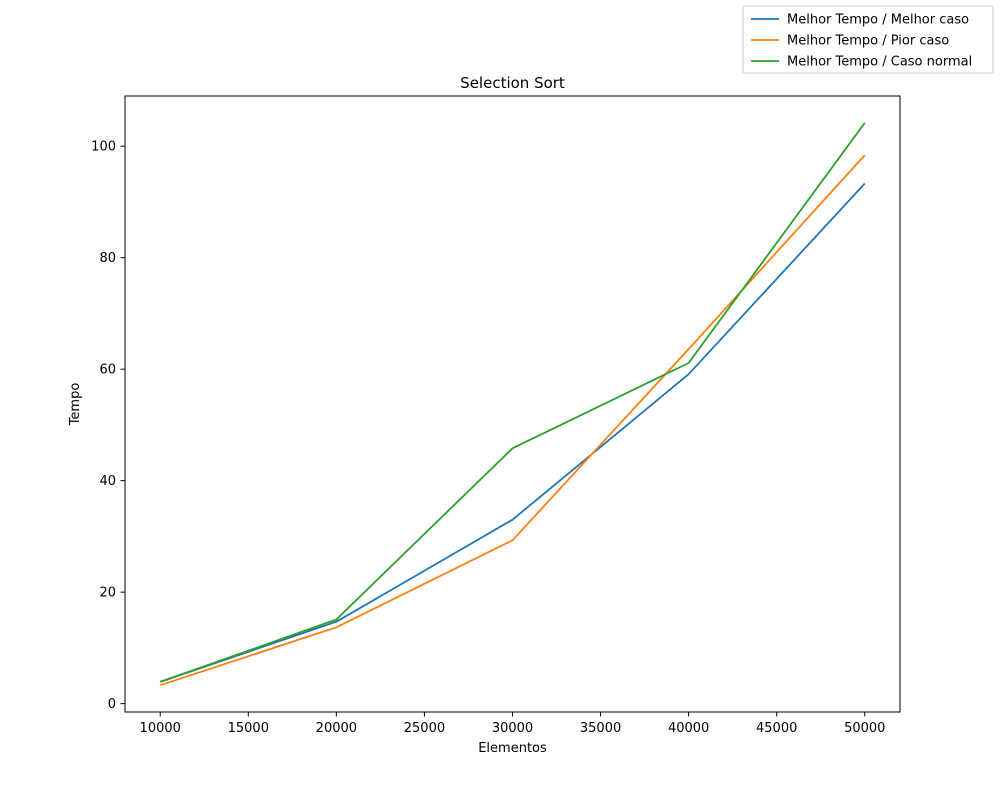  What do you see at coordinates (75, 405) in the screenshot?
I see `y-axis-label: Tempo` at bounding box center [75, 405].